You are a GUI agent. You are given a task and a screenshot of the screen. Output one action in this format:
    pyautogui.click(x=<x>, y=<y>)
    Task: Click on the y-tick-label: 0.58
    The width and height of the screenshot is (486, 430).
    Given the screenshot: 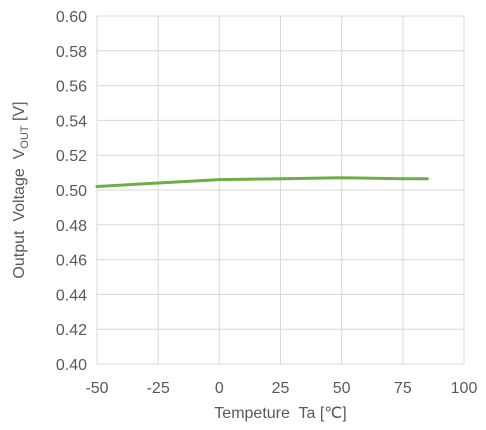 What is the action you would take?
    pyautogui.click(x=71, y=52)
    